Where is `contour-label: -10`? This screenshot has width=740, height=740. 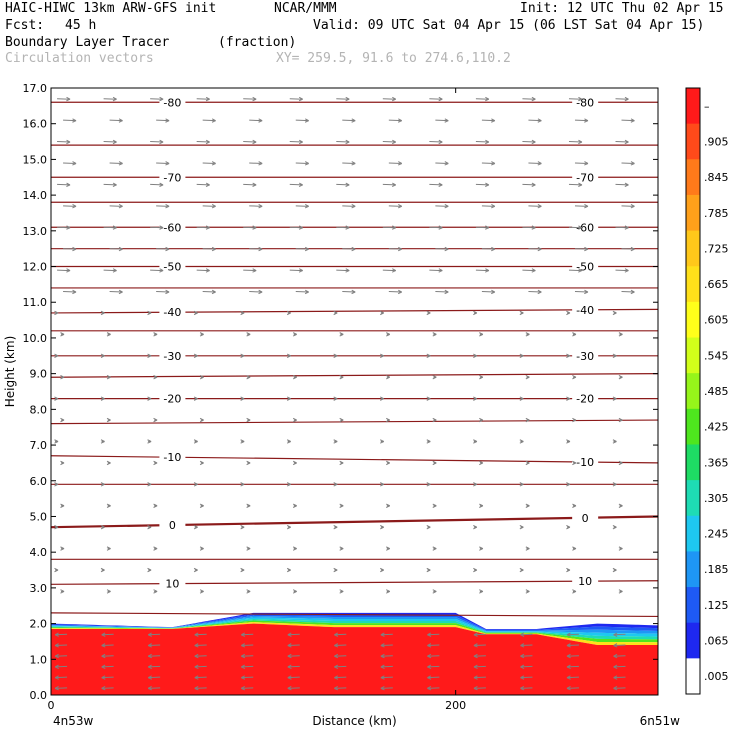 contour-label: -10 is located at coordinates (172, 457).